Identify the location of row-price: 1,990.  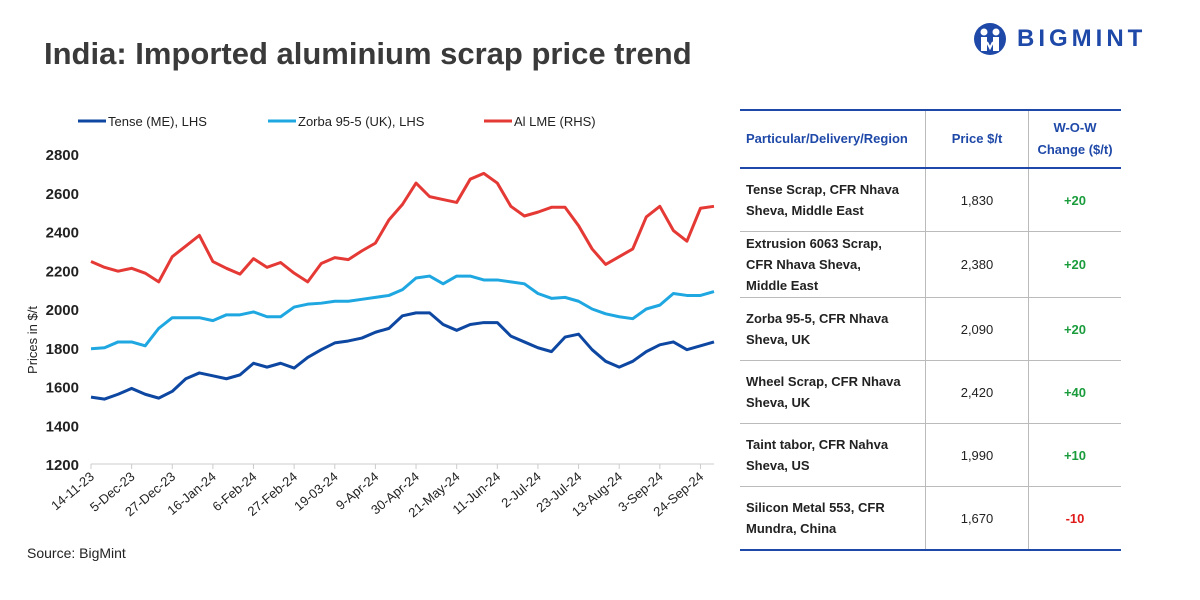
(977, 455).